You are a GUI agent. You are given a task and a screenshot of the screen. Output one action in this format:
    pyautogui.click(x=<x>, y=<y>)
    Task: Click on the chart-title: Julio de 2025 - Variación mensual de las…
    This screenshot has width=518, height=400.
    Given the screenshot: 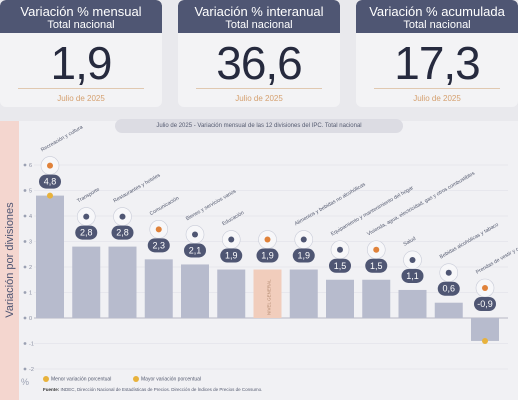 What is the action you would take?
    pyautogui.click(x=259, y=126)
    